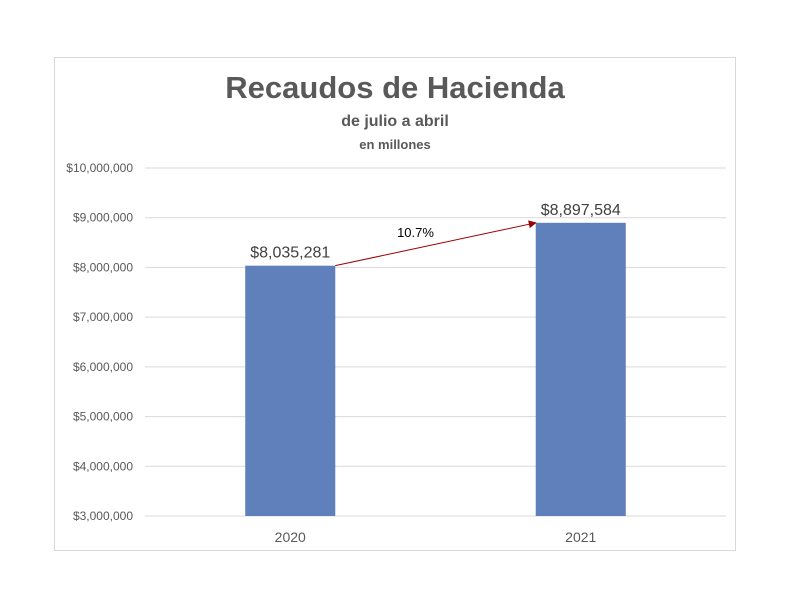  I want to click on growth-annotation: 10.7%, so click(415, 232).